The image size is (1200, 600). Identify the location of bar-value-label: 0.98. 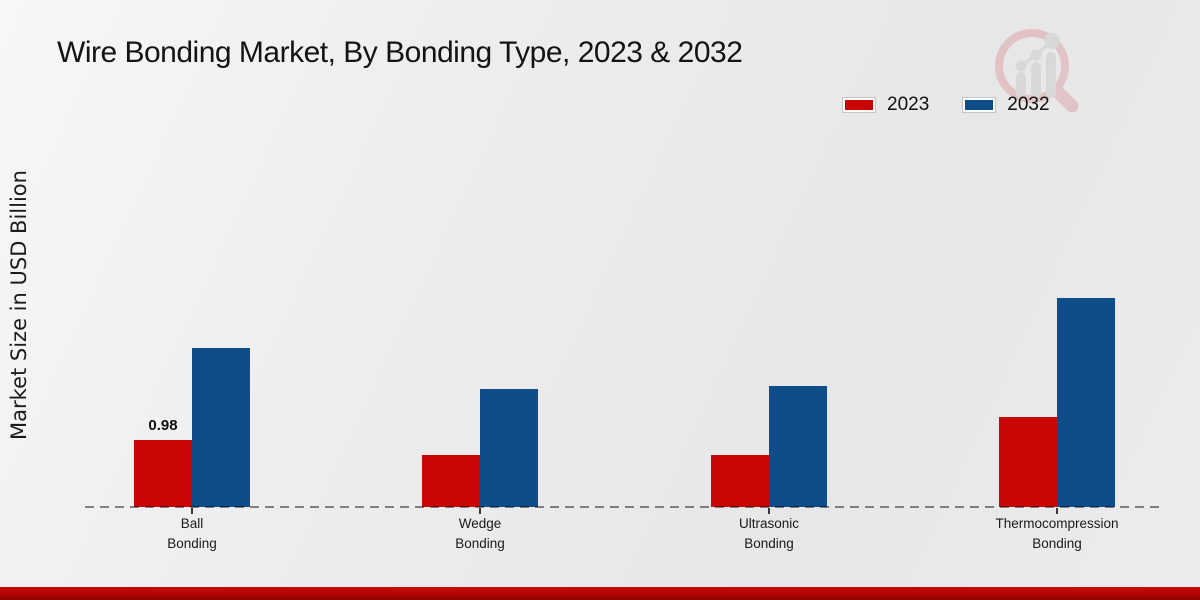
(163, 425).